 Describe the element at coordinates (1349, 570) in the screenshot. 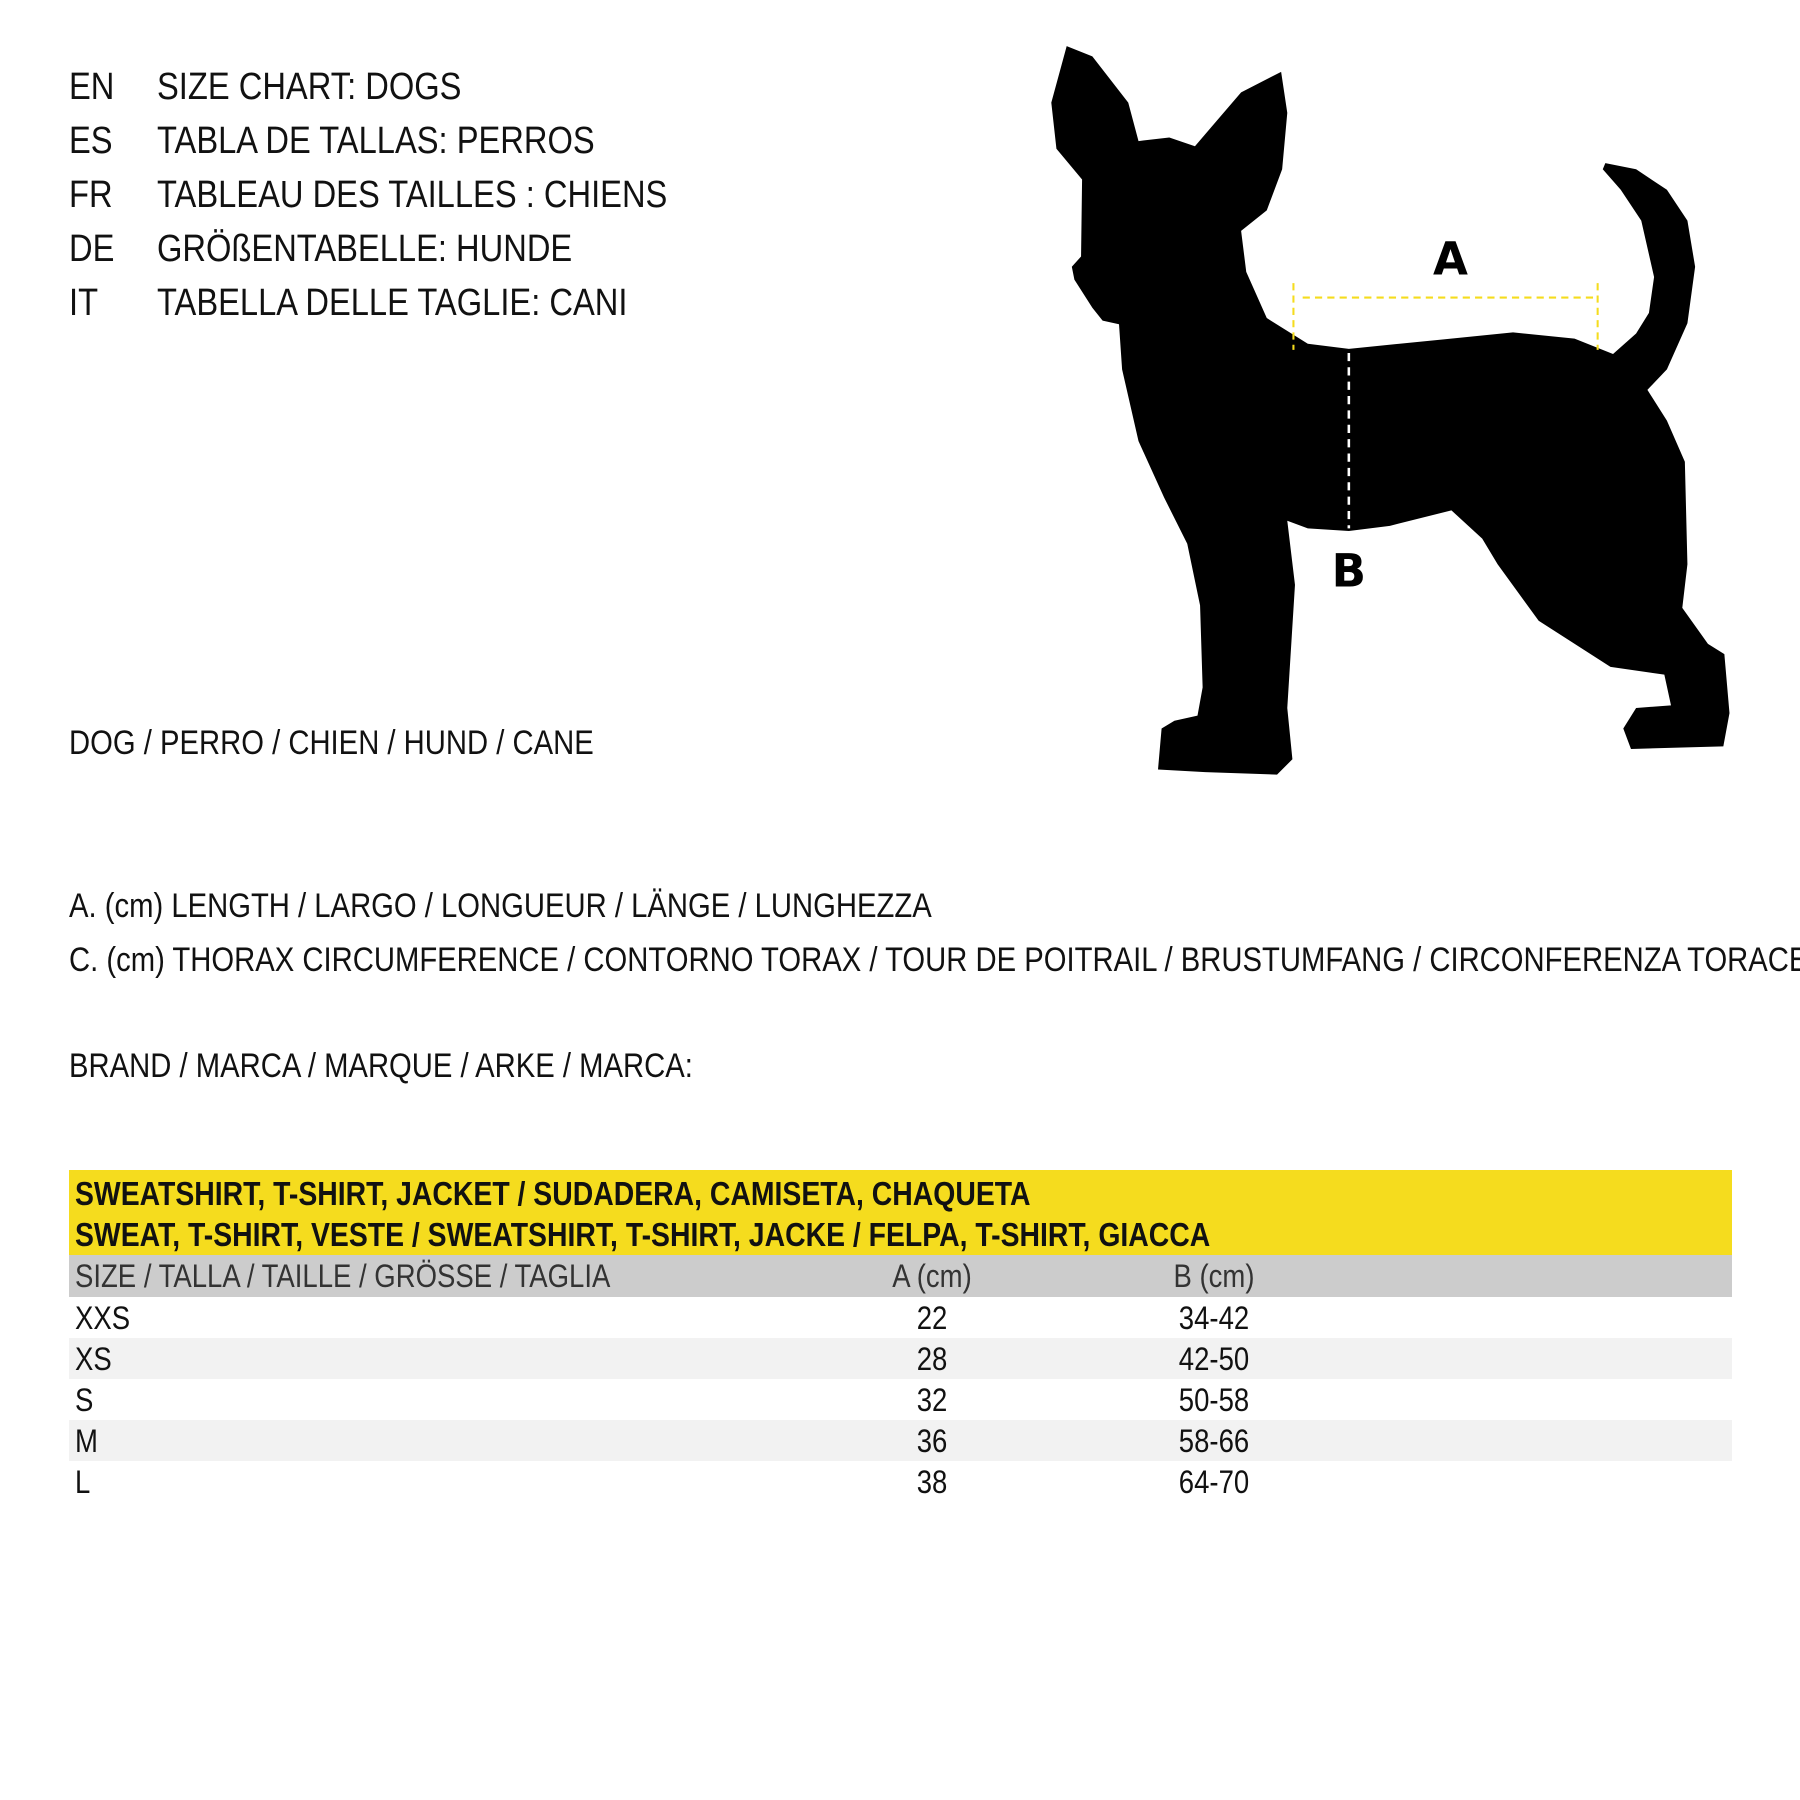

I see `label-b: B` at that location.